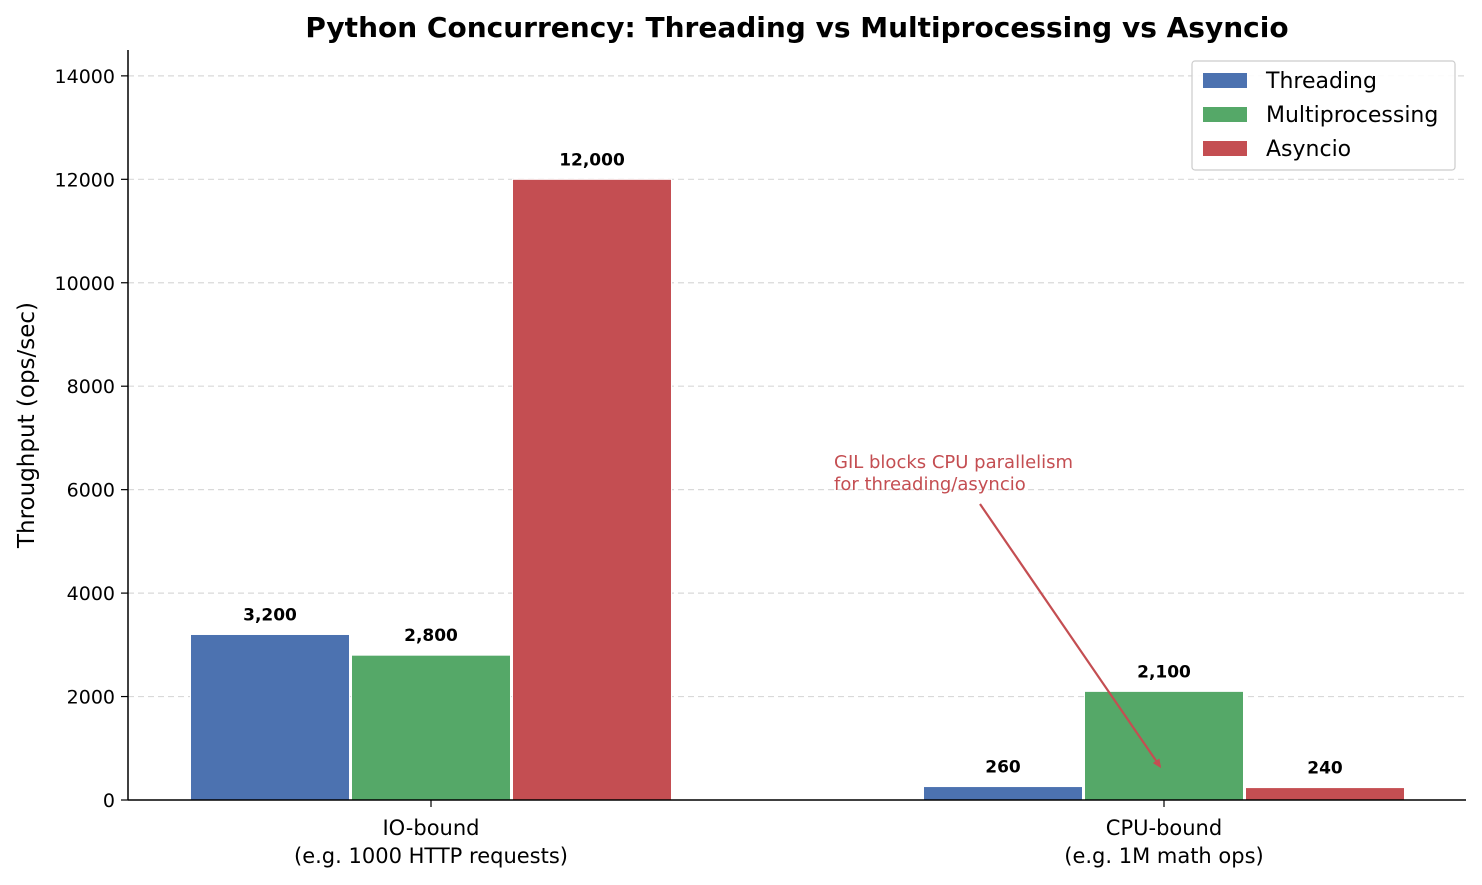  Describe the element at coordinates (1164, 828) in the screenshot. I see `x-tick-label: CPU-bound` at that location.